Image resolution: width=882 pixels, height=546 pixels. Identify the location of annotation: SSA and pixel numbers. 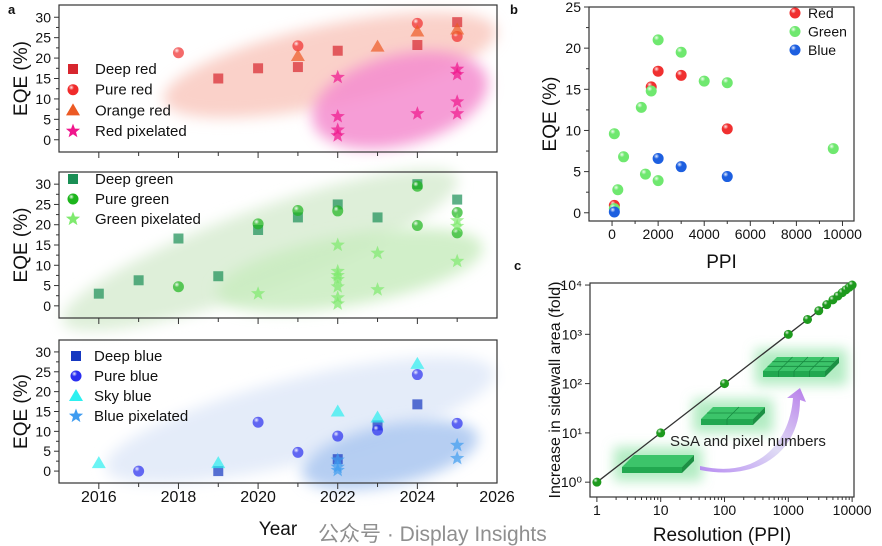
(748, 441).